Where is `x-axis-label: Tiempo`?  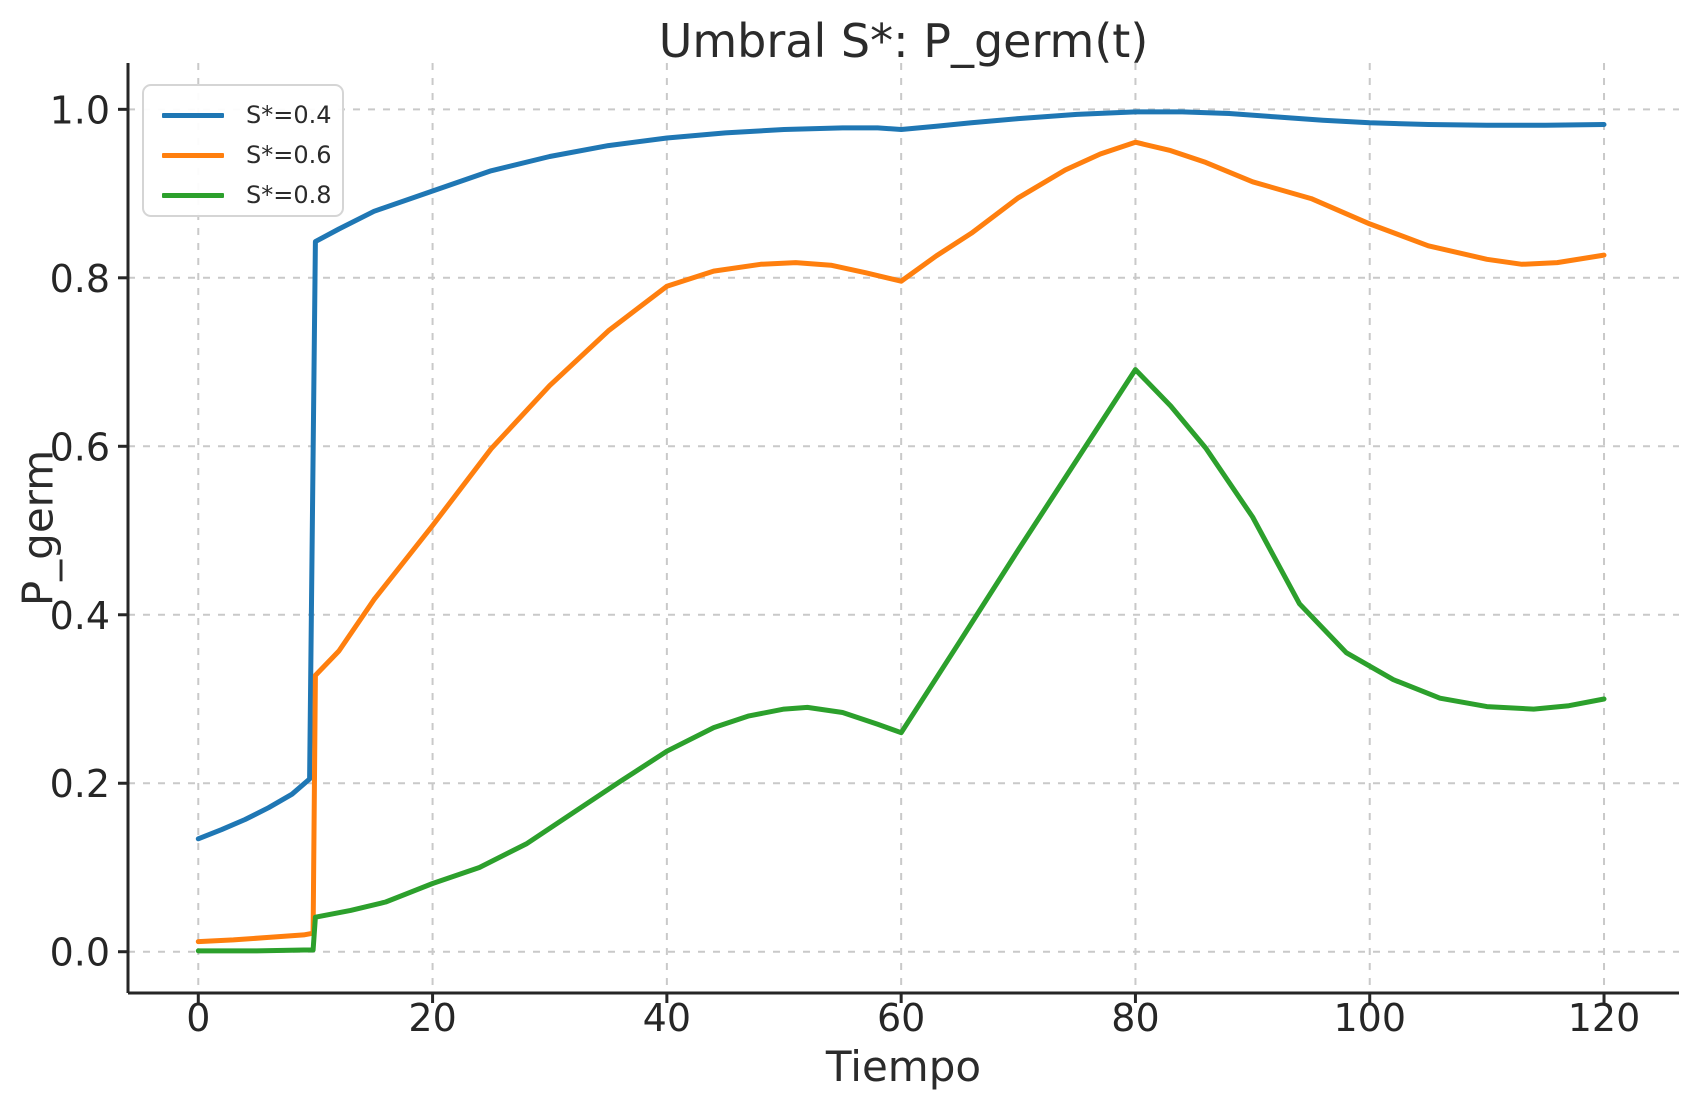
x-axis-label: Tiempo is located at coordinates (903, 1066).